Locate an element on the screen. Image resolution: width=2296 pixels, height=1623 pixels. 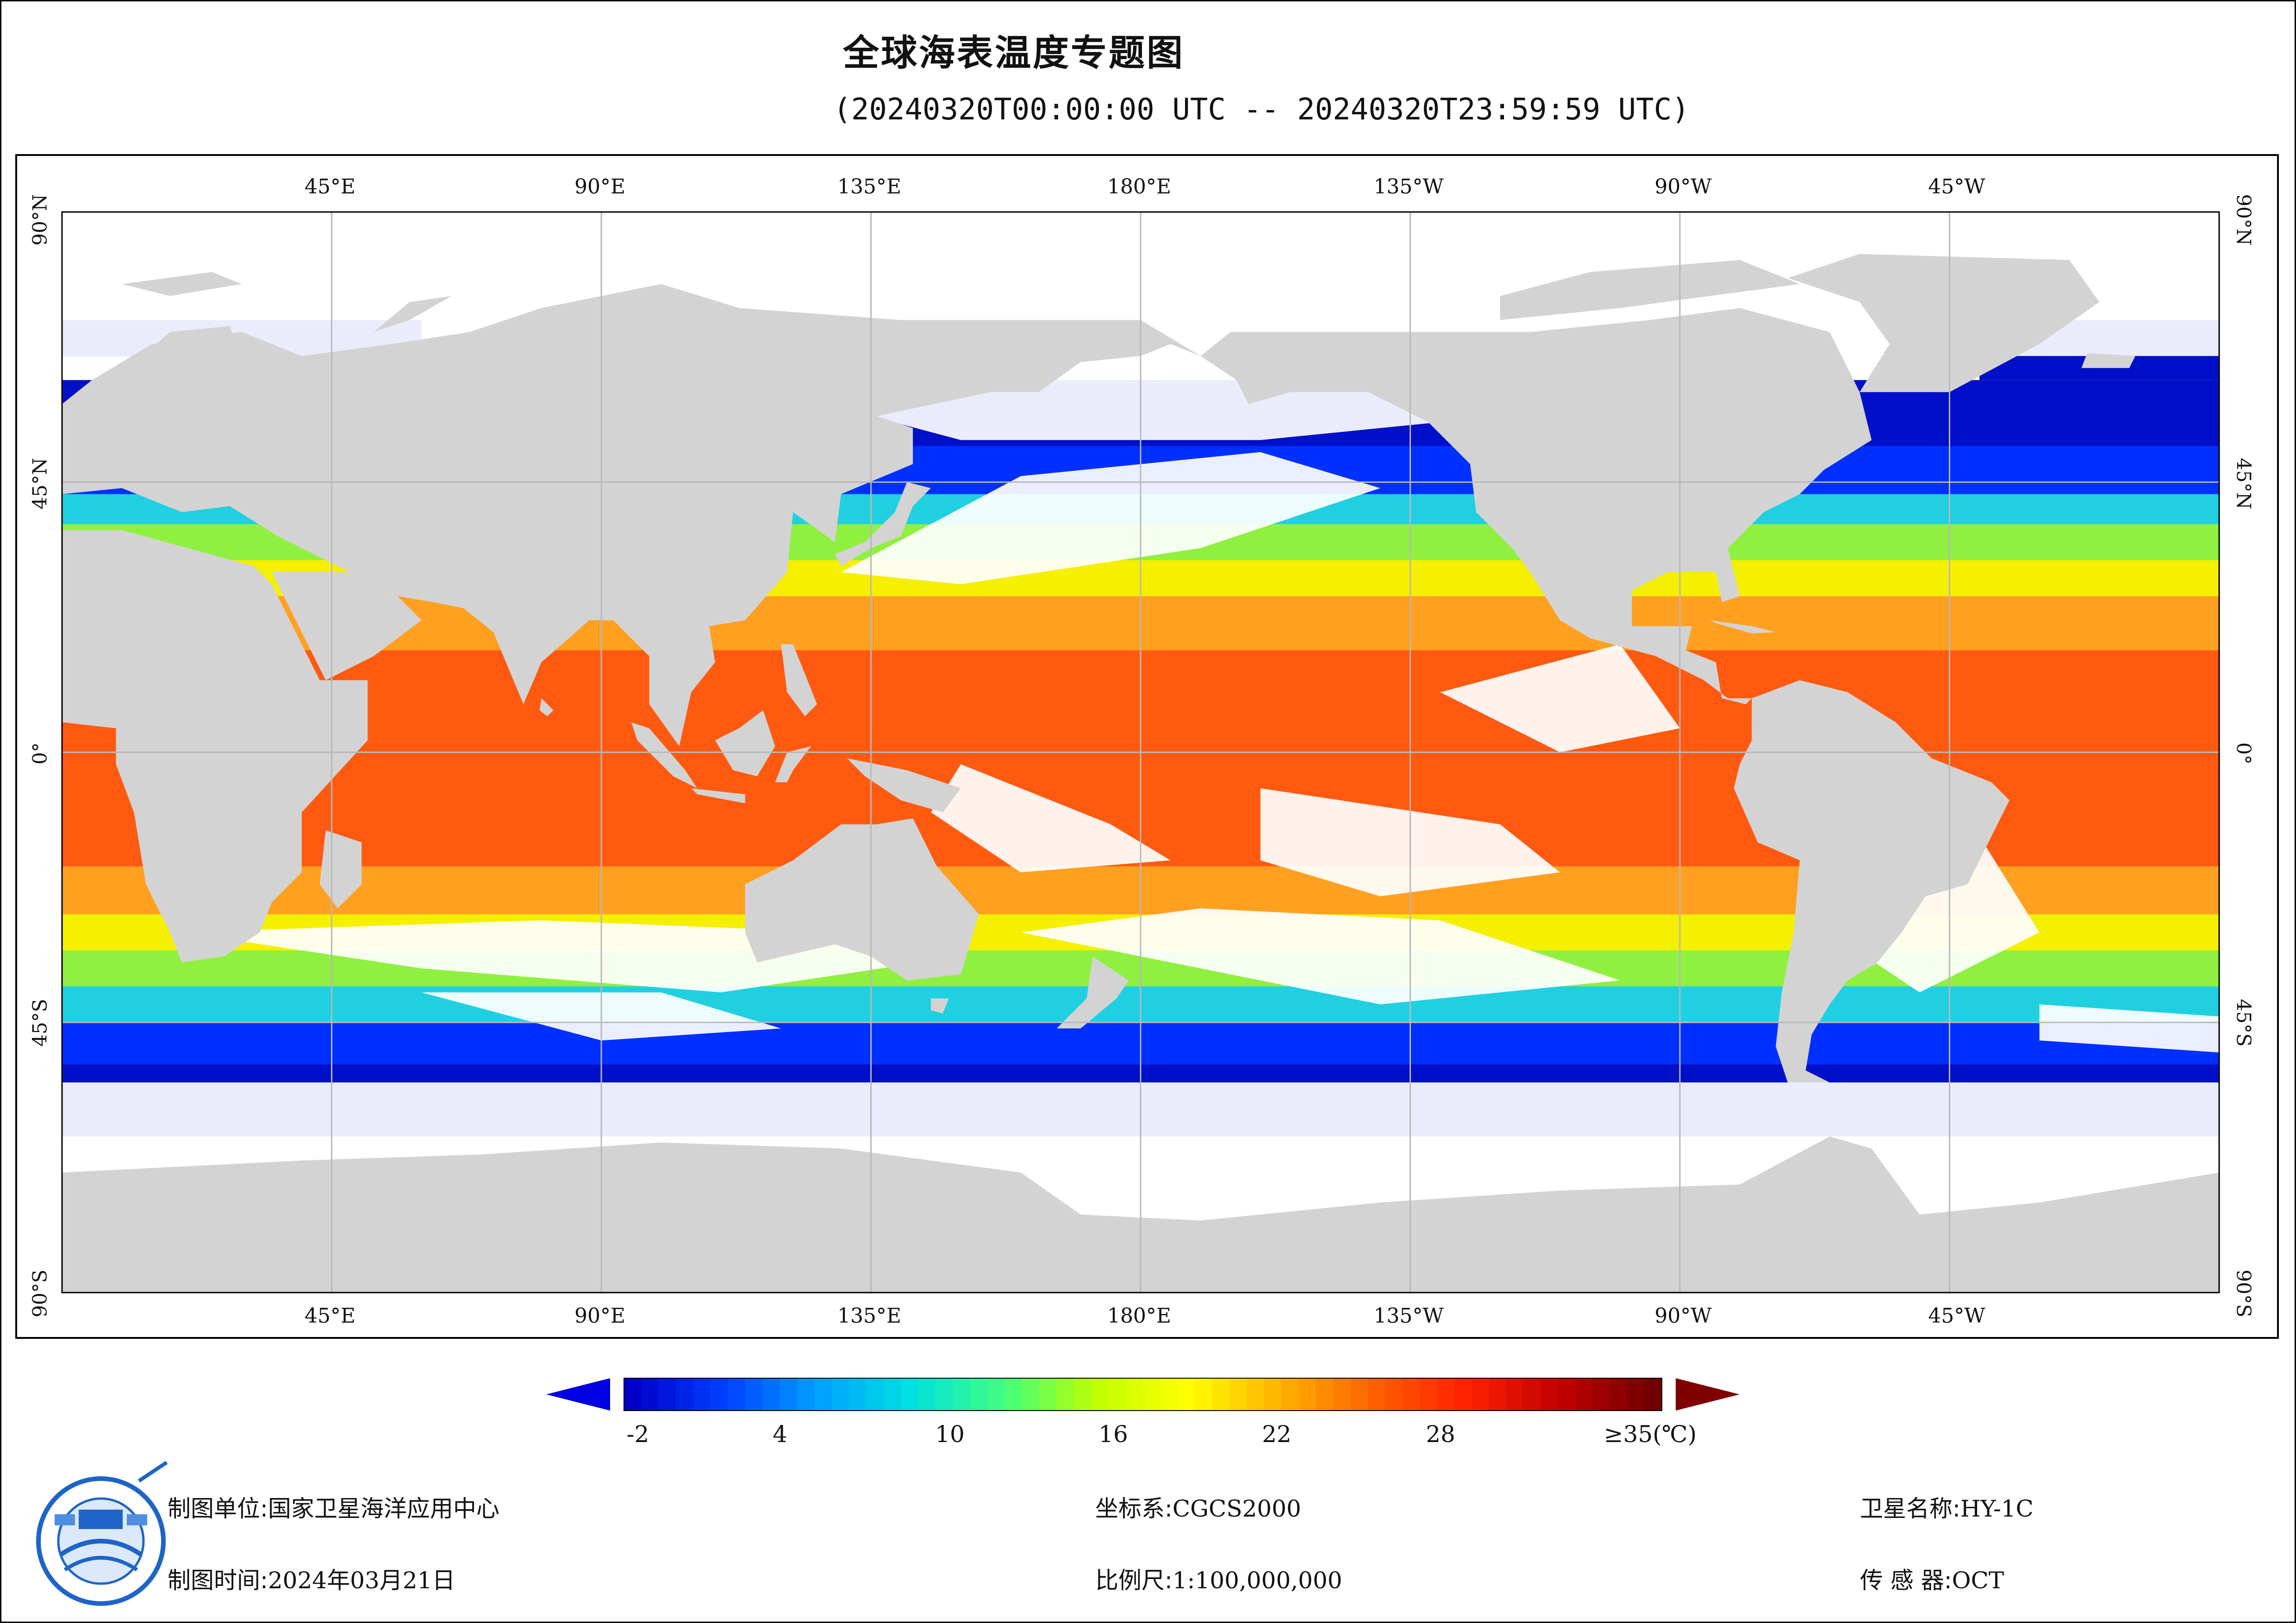
scale-info: 比例尺:1:100,000,000 is located at coordinates (1218, 1578).